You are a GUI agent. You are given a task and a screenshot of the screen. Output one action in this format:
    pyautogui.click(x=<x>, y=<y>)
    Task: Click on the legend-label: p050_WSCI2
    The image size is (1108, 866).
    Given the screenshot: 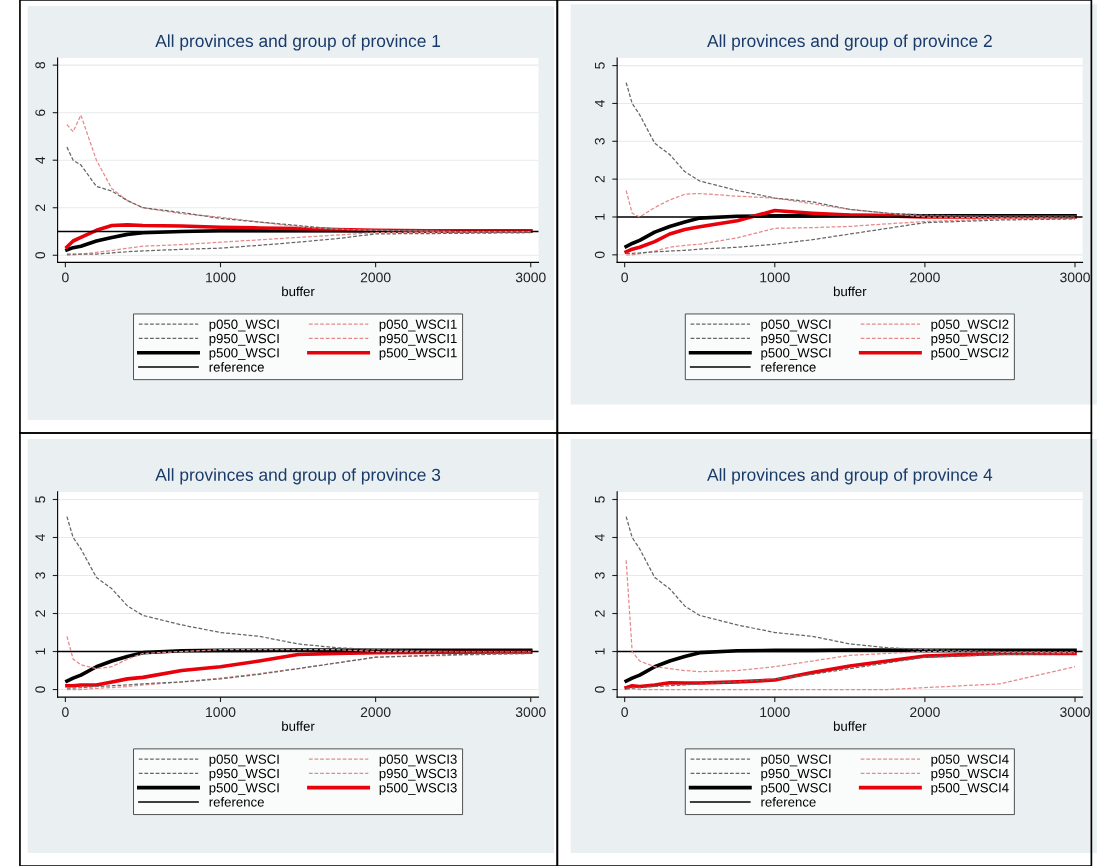 What is the action you would take?
    pyautogui.click(x=970, y=325)
    